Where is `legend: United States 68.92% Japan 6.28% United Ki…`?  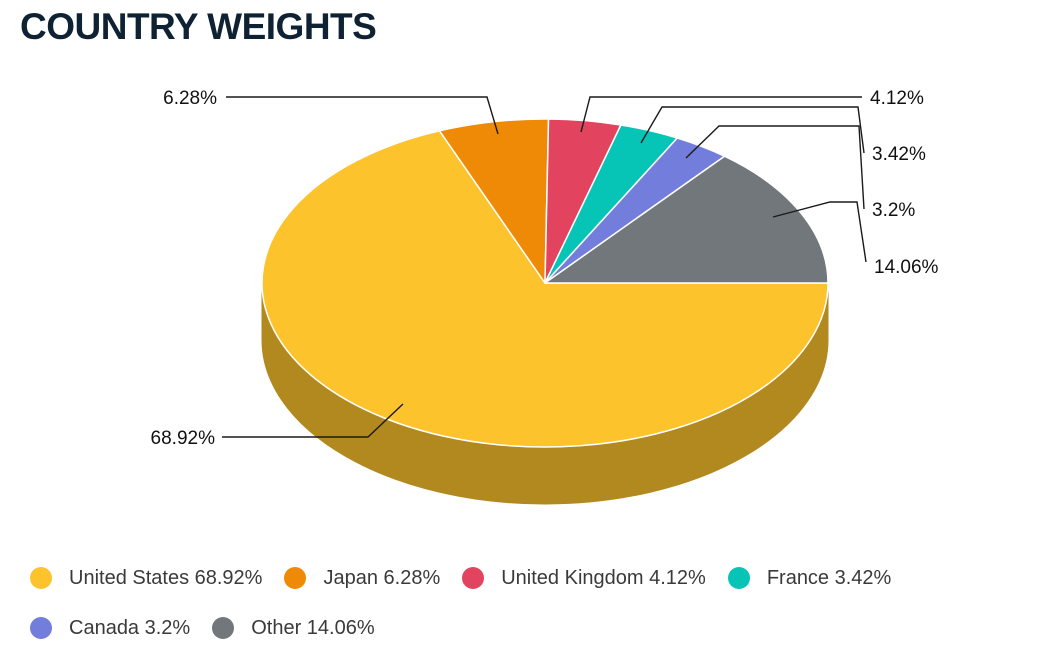
legend: United States 68.92% Japan 6.28% United Ki… is located at coordinates (525, 603).